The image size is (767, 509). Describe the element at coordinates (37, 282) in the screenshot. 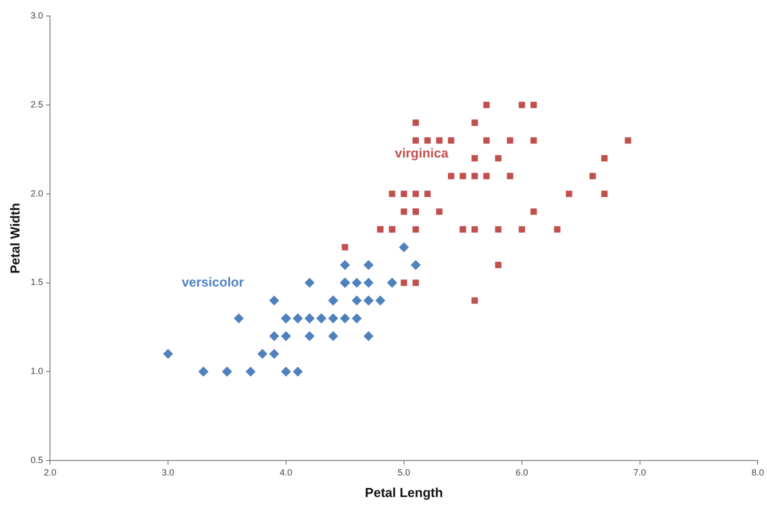

I see `y-tick-label: 1.5` at that location.